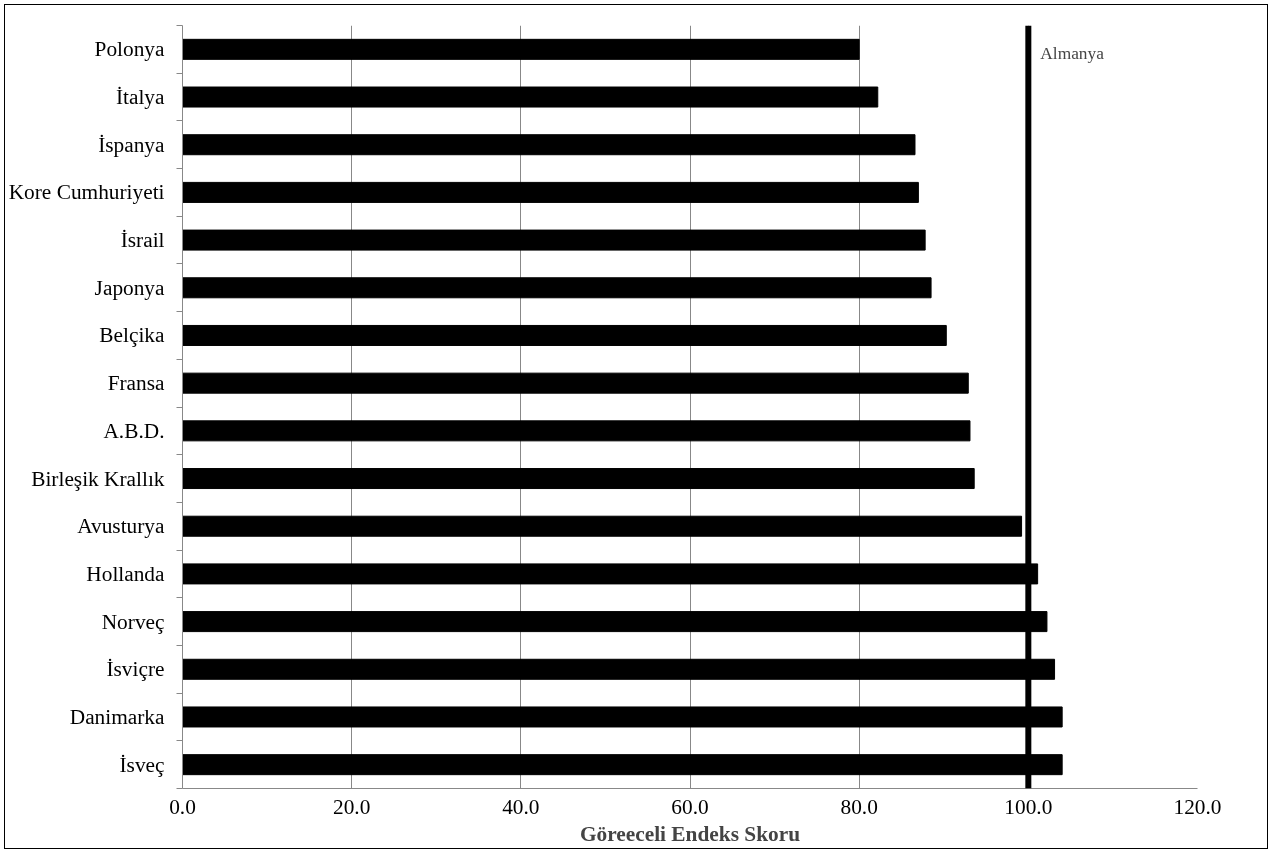  What do you see at coordinates (130, 287) in the screenshot?
I see `y-tick-label: Japonya` at bounding box center [130, 287].